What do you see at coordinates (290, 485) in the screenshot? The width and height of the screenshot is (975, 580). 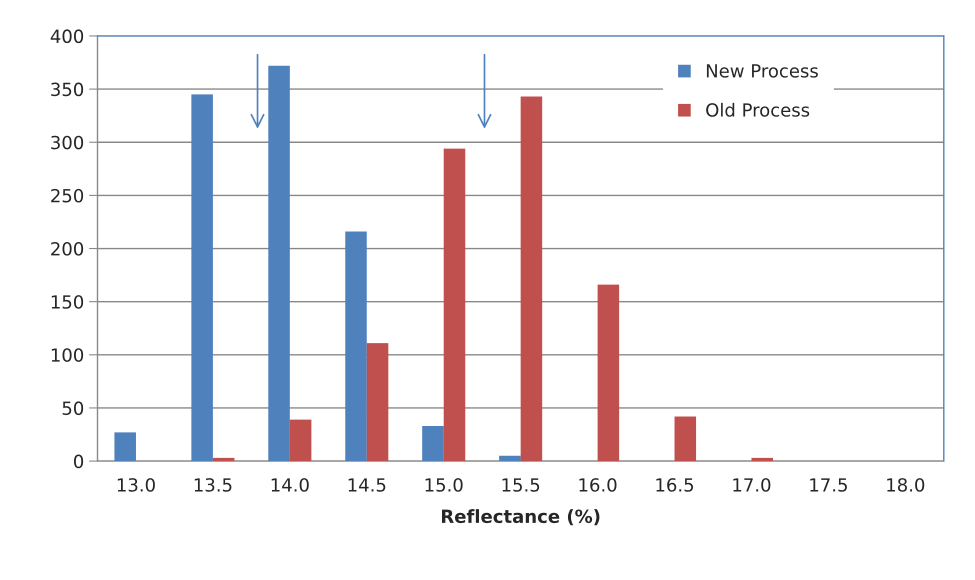 I see `x-tick-label: 14.0` at bounding box center [290, 485].